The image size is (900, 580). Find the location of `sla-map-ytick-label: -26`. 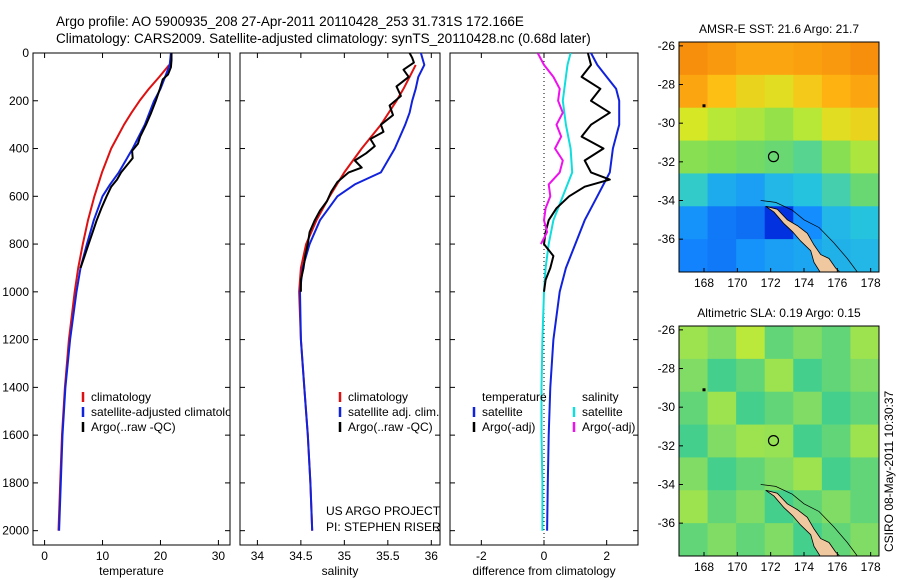

sla-map-ytick-label: -26 is located at coordinates (667, 330).